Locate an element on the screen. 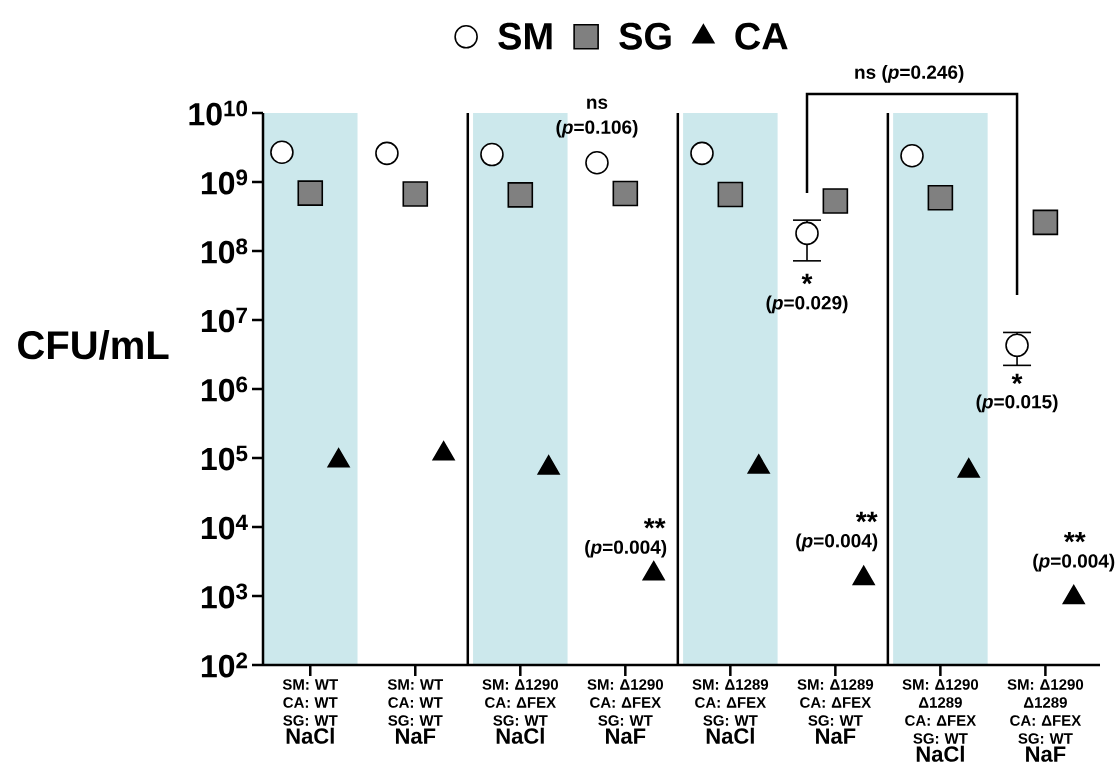 This screenshot has height=772, width=1118. y-tick-label: 10$^{3}$ is located at coordinates (224, 596).